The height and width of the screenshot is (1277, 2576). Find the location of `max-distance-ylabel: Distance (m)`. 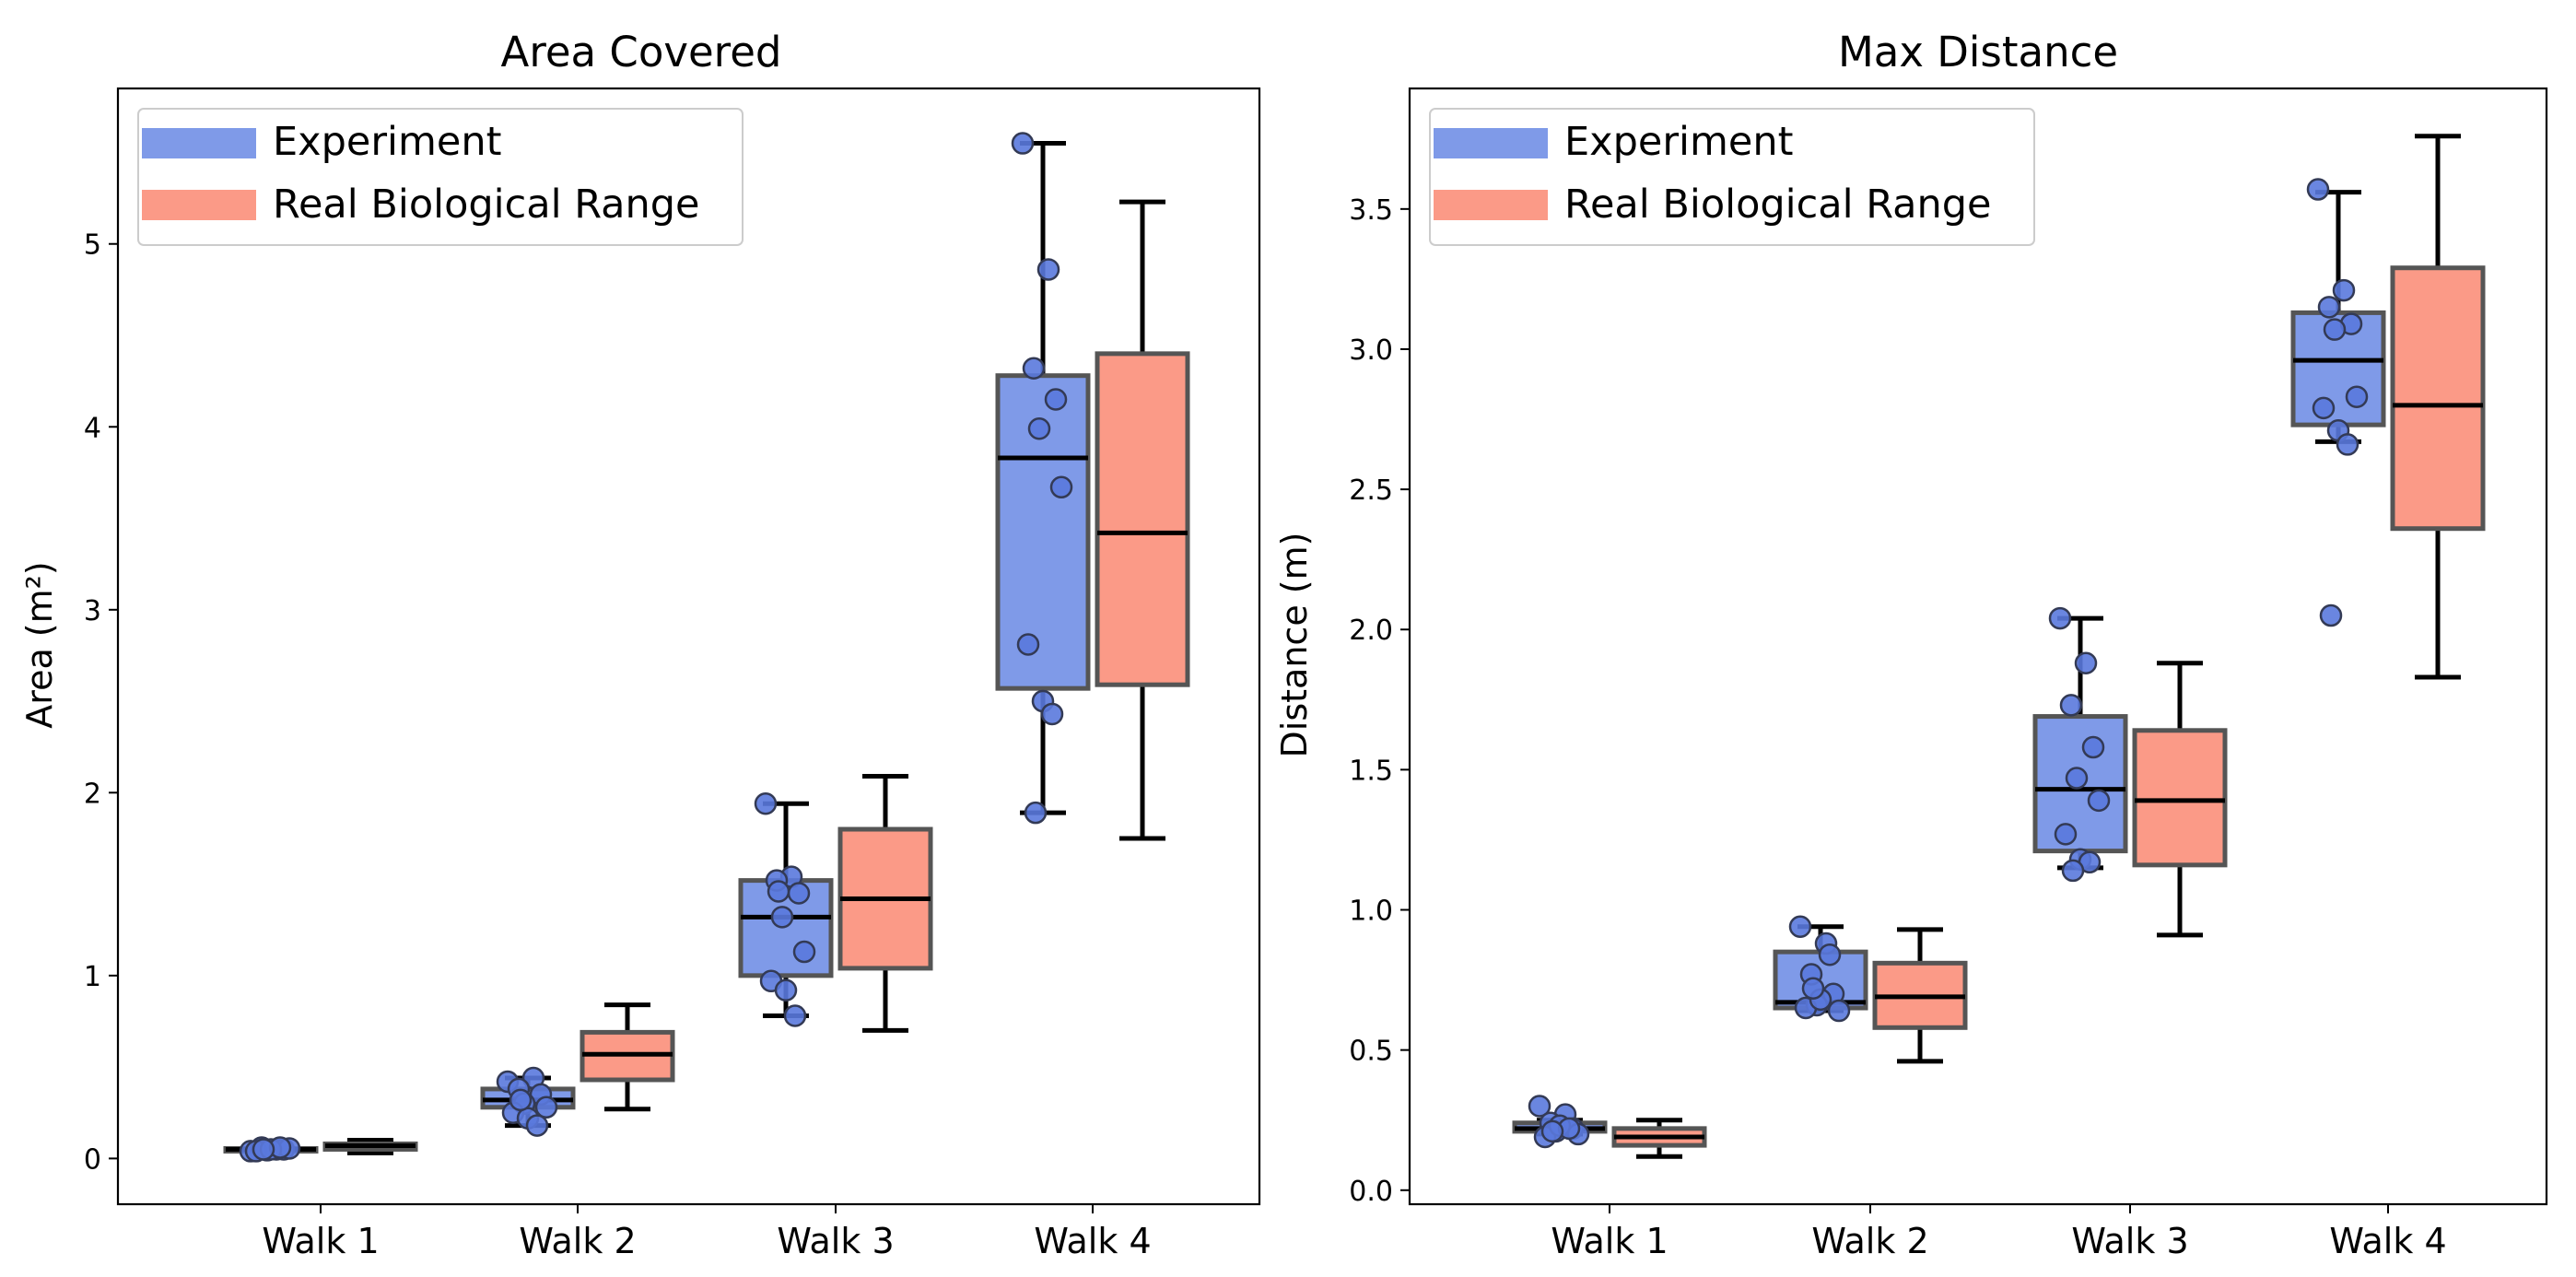

max-distance-ylabel: Distance (m) is located at coordinates (1294, 646).